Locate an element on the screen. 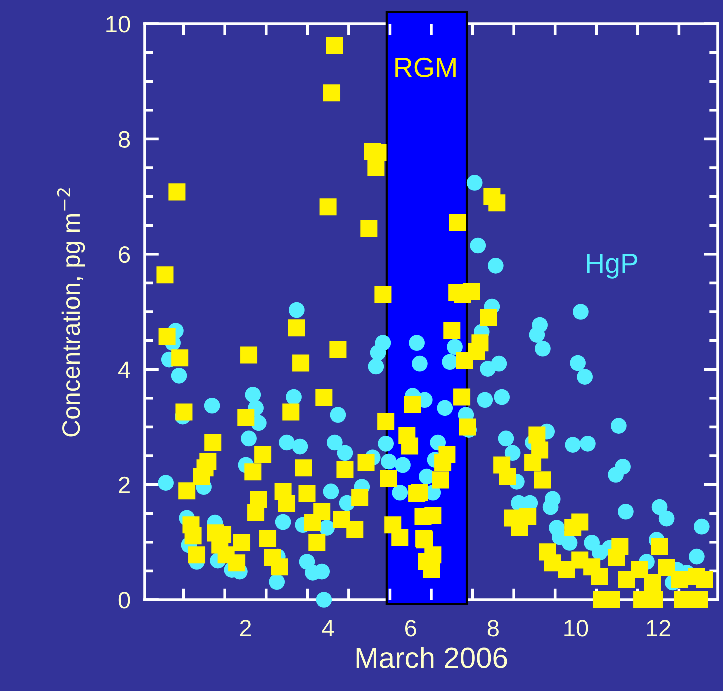  x-tick-label: 6 is located at coordinates (410, 628).